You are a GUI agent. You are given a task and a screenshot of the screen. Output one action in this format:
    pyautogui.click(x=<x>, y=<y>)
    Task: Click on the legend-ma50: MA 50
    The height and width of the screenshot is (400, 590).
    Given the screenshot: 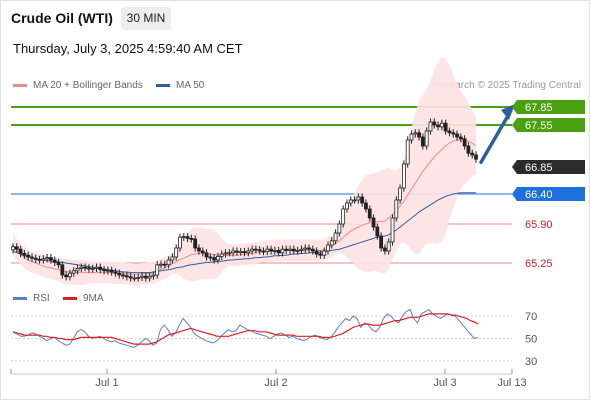 What is the action you would take?
    pyautogui.click(x=180, y=85)
    